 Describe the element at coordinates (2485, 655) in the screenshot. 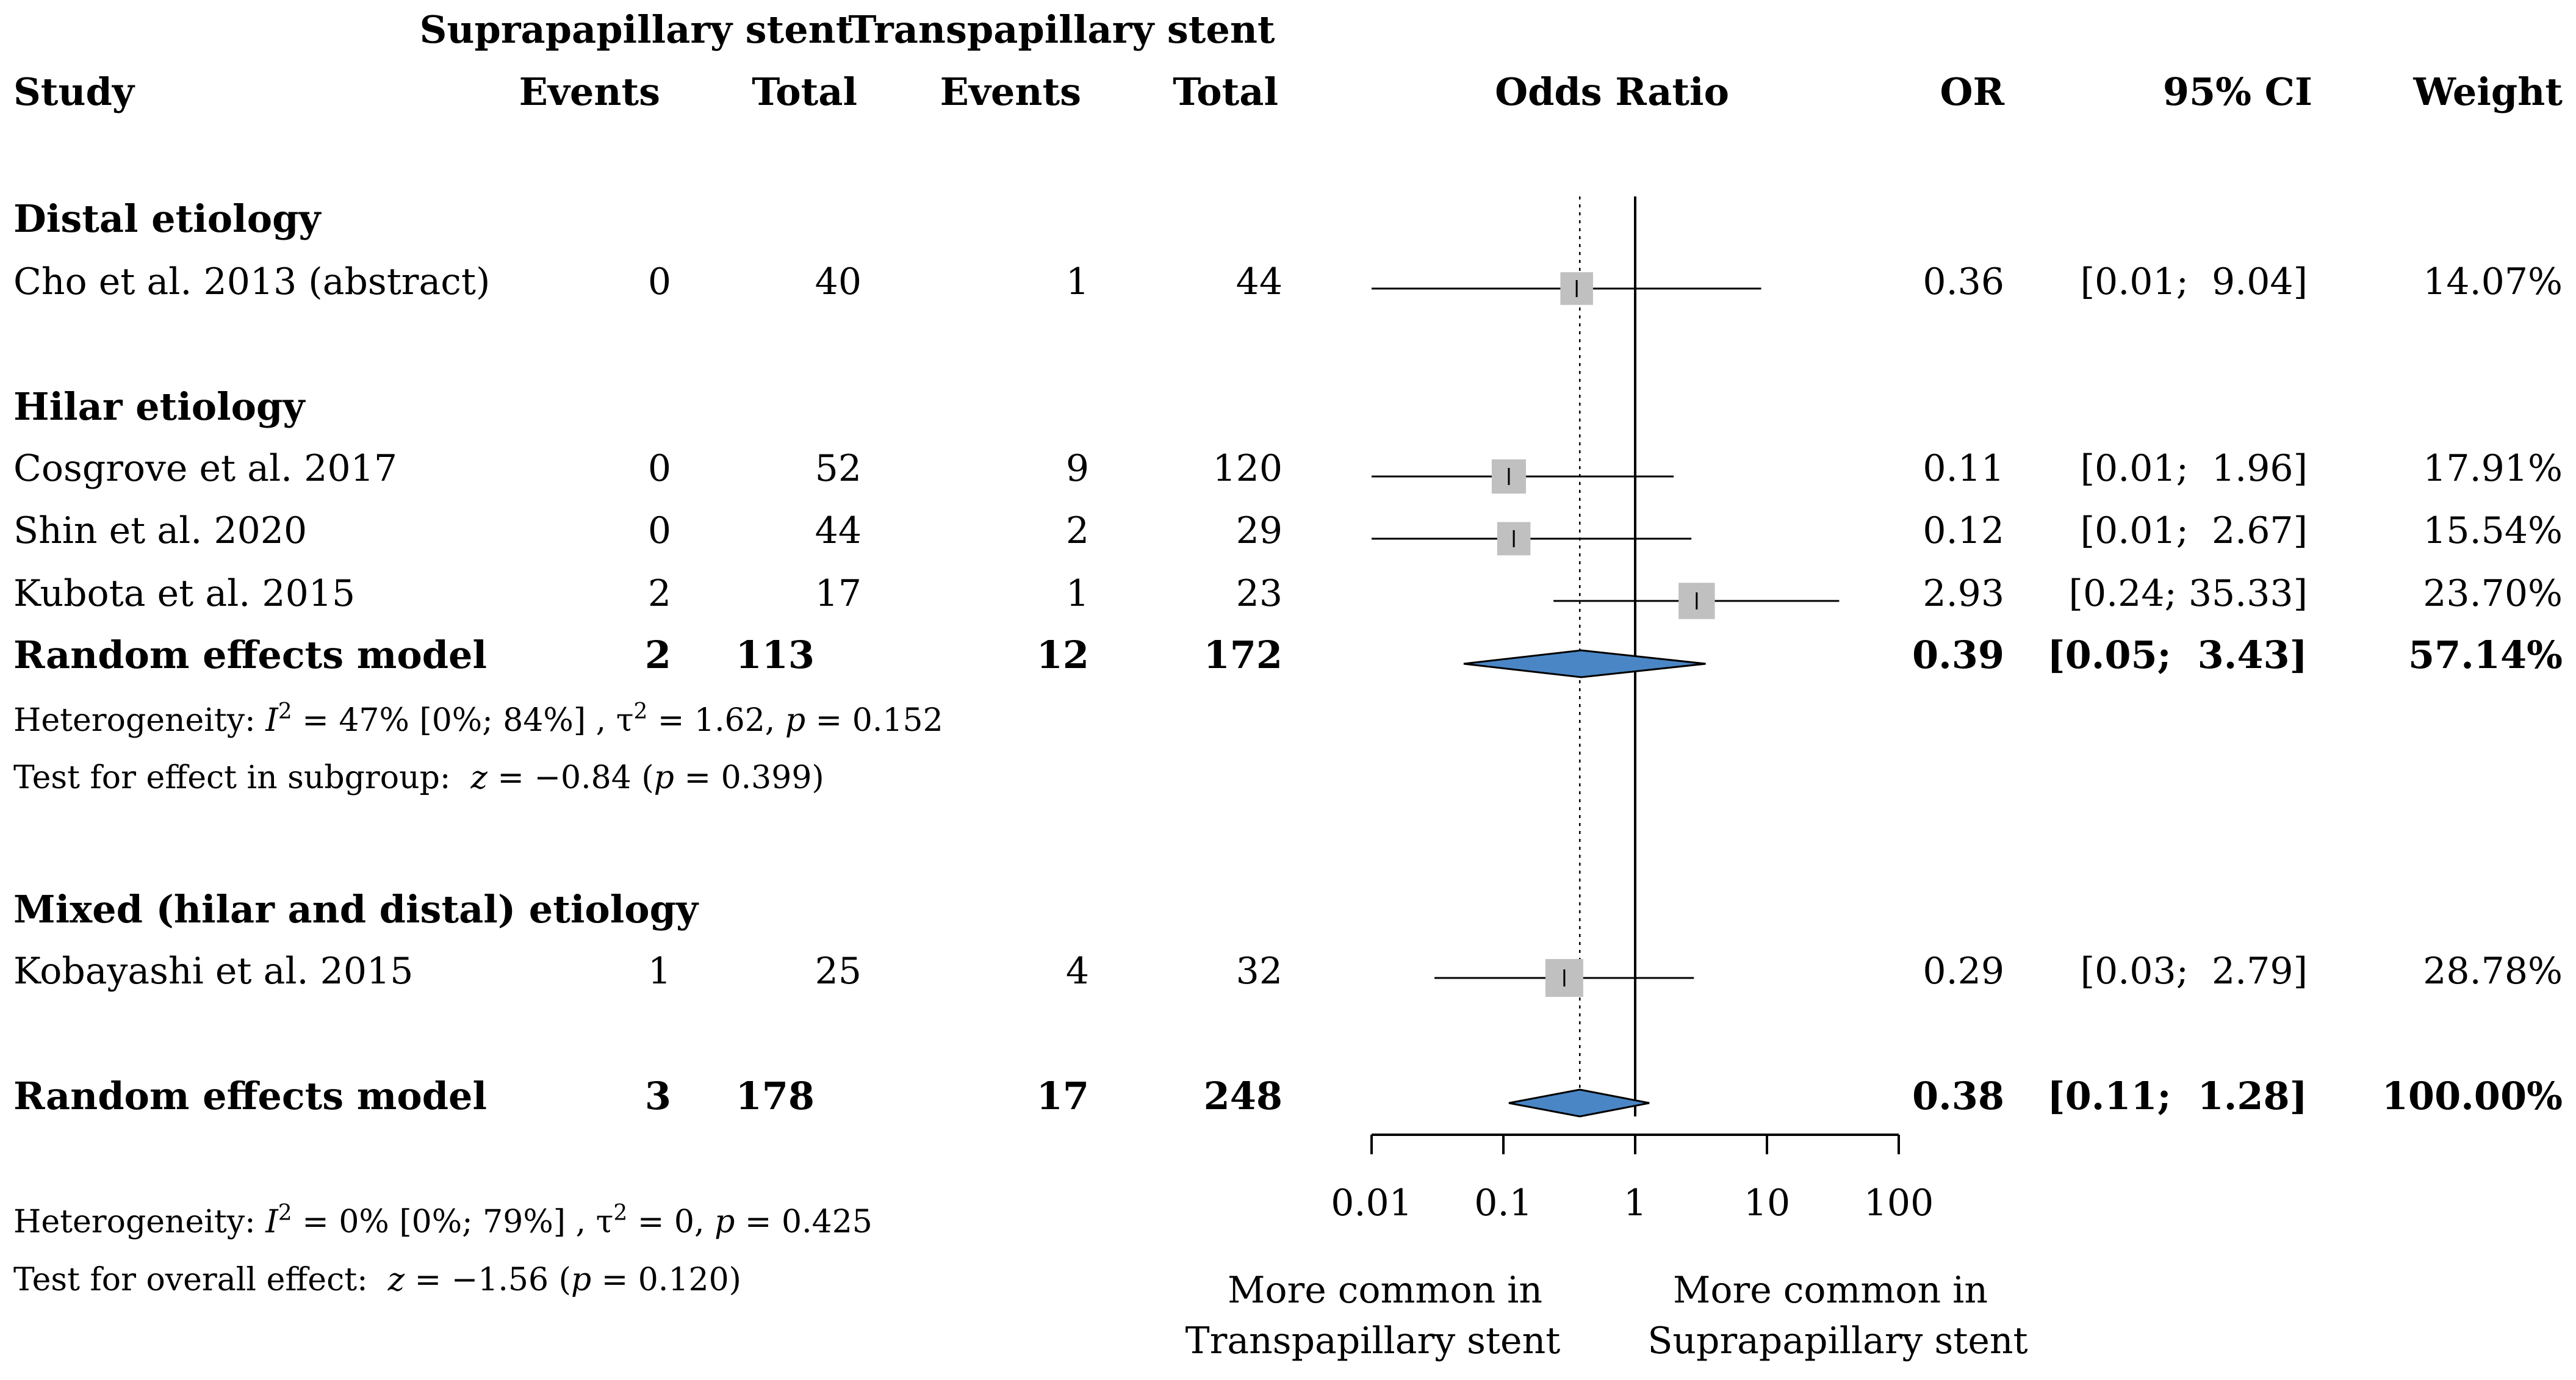

I see `cell-weight: 57.14%` at that location.